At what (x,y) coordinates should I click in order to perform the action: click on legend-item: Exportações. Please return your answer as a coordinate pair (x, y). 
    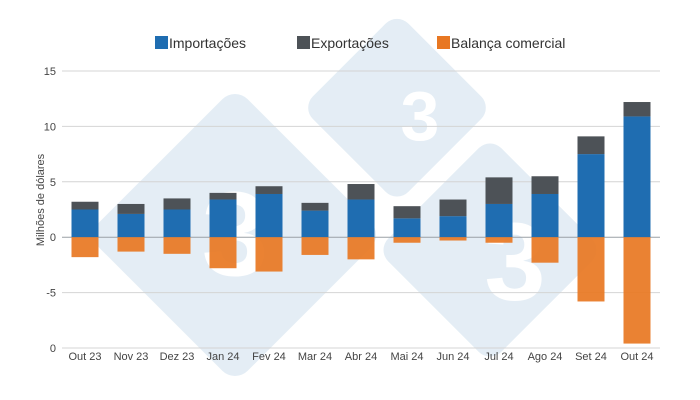
    Looking at the image, I should click on (343, 43).